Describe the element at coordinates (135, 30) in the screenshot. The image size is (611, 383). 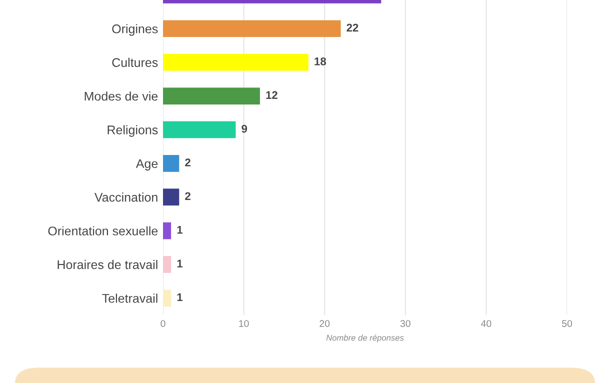
I see `y-tick-label: Origines` at that location.